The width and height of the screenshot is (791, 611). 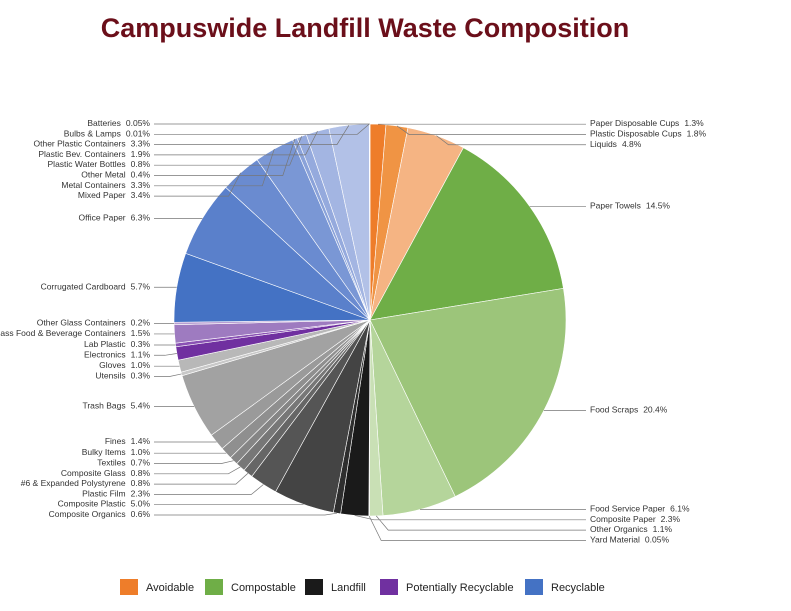 What do you see at coordinates (104, 123) in the screenshot?
I see `slice-name: Batteries` at bounding box center [104, 123].